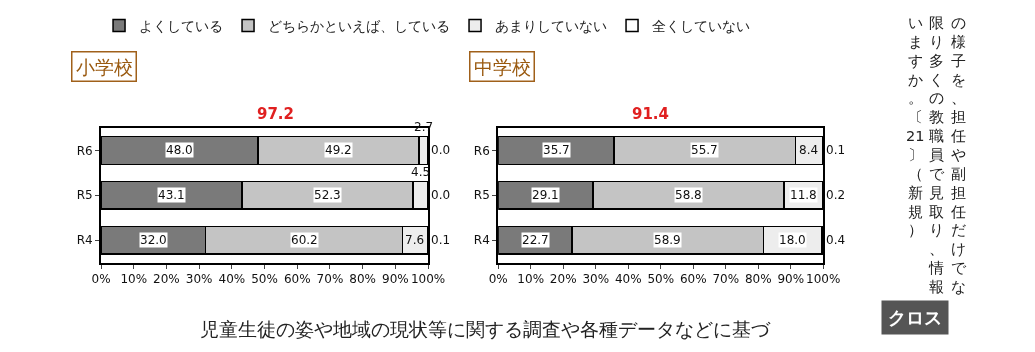  I want to click on text: 児童生徒の姿や地域の現状等に関する調査や各種データなどに基づ, so click(485, 329).